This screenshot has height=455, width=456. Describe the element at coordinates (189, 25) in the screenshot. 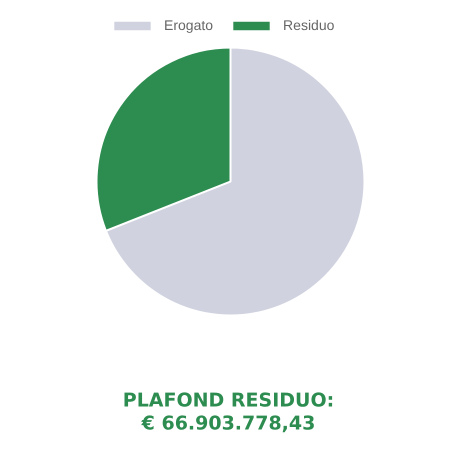

I see `legend-label: Erogato` at that location.